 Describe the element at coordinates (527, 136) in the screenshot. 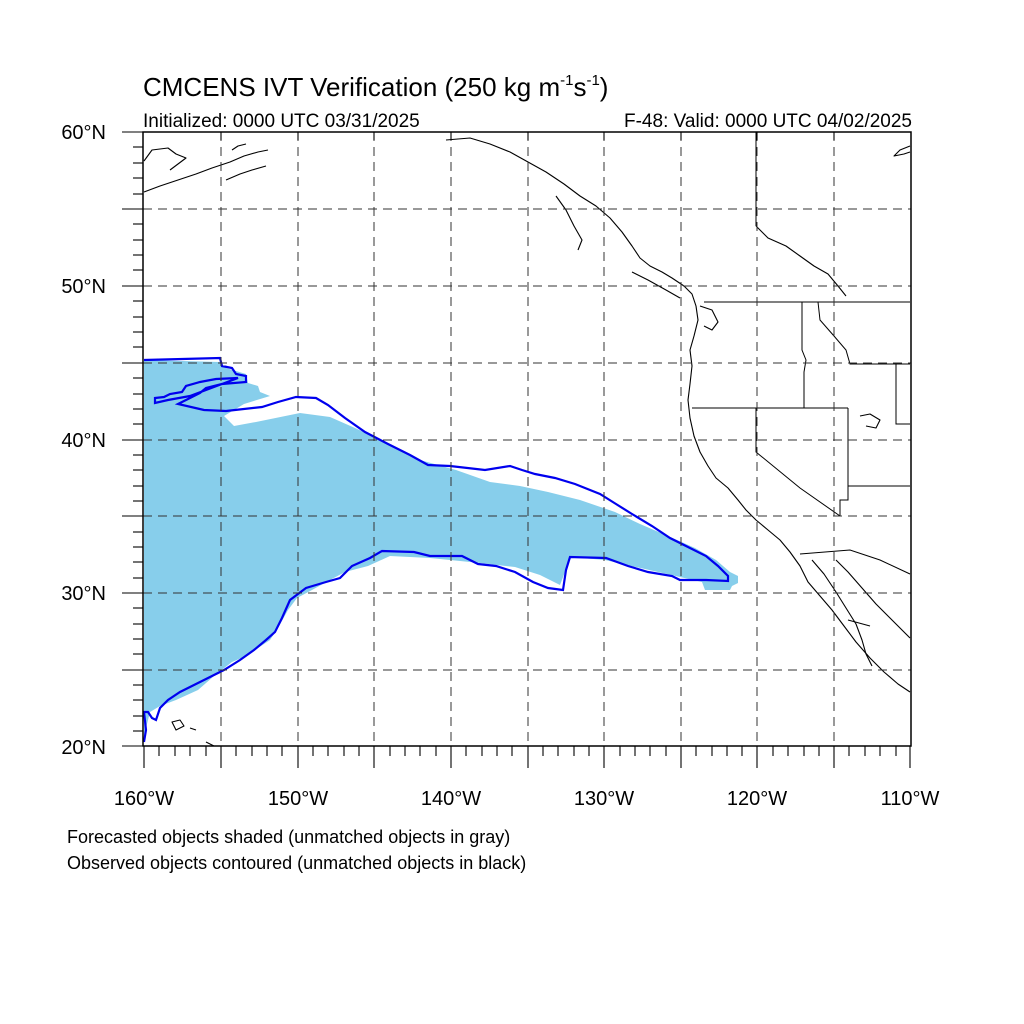

I see `top-ticks` at that location.